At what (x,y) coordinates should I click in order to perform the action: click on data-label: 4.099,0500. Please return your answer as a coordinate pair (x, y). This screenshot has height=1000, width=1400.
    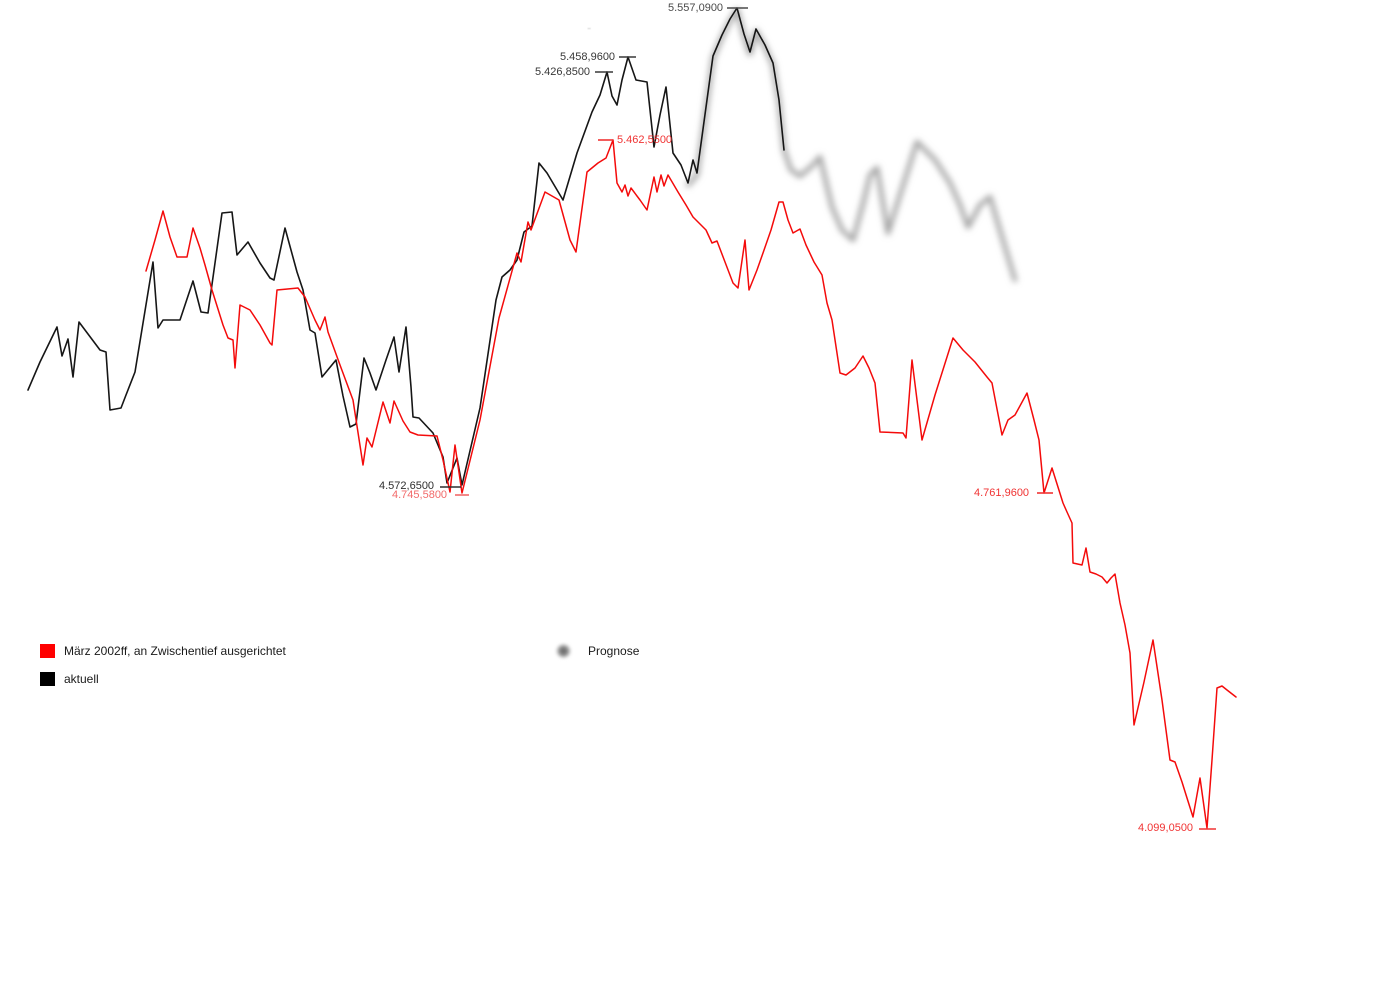
    Looking at the image, I should click on (1166, 828).